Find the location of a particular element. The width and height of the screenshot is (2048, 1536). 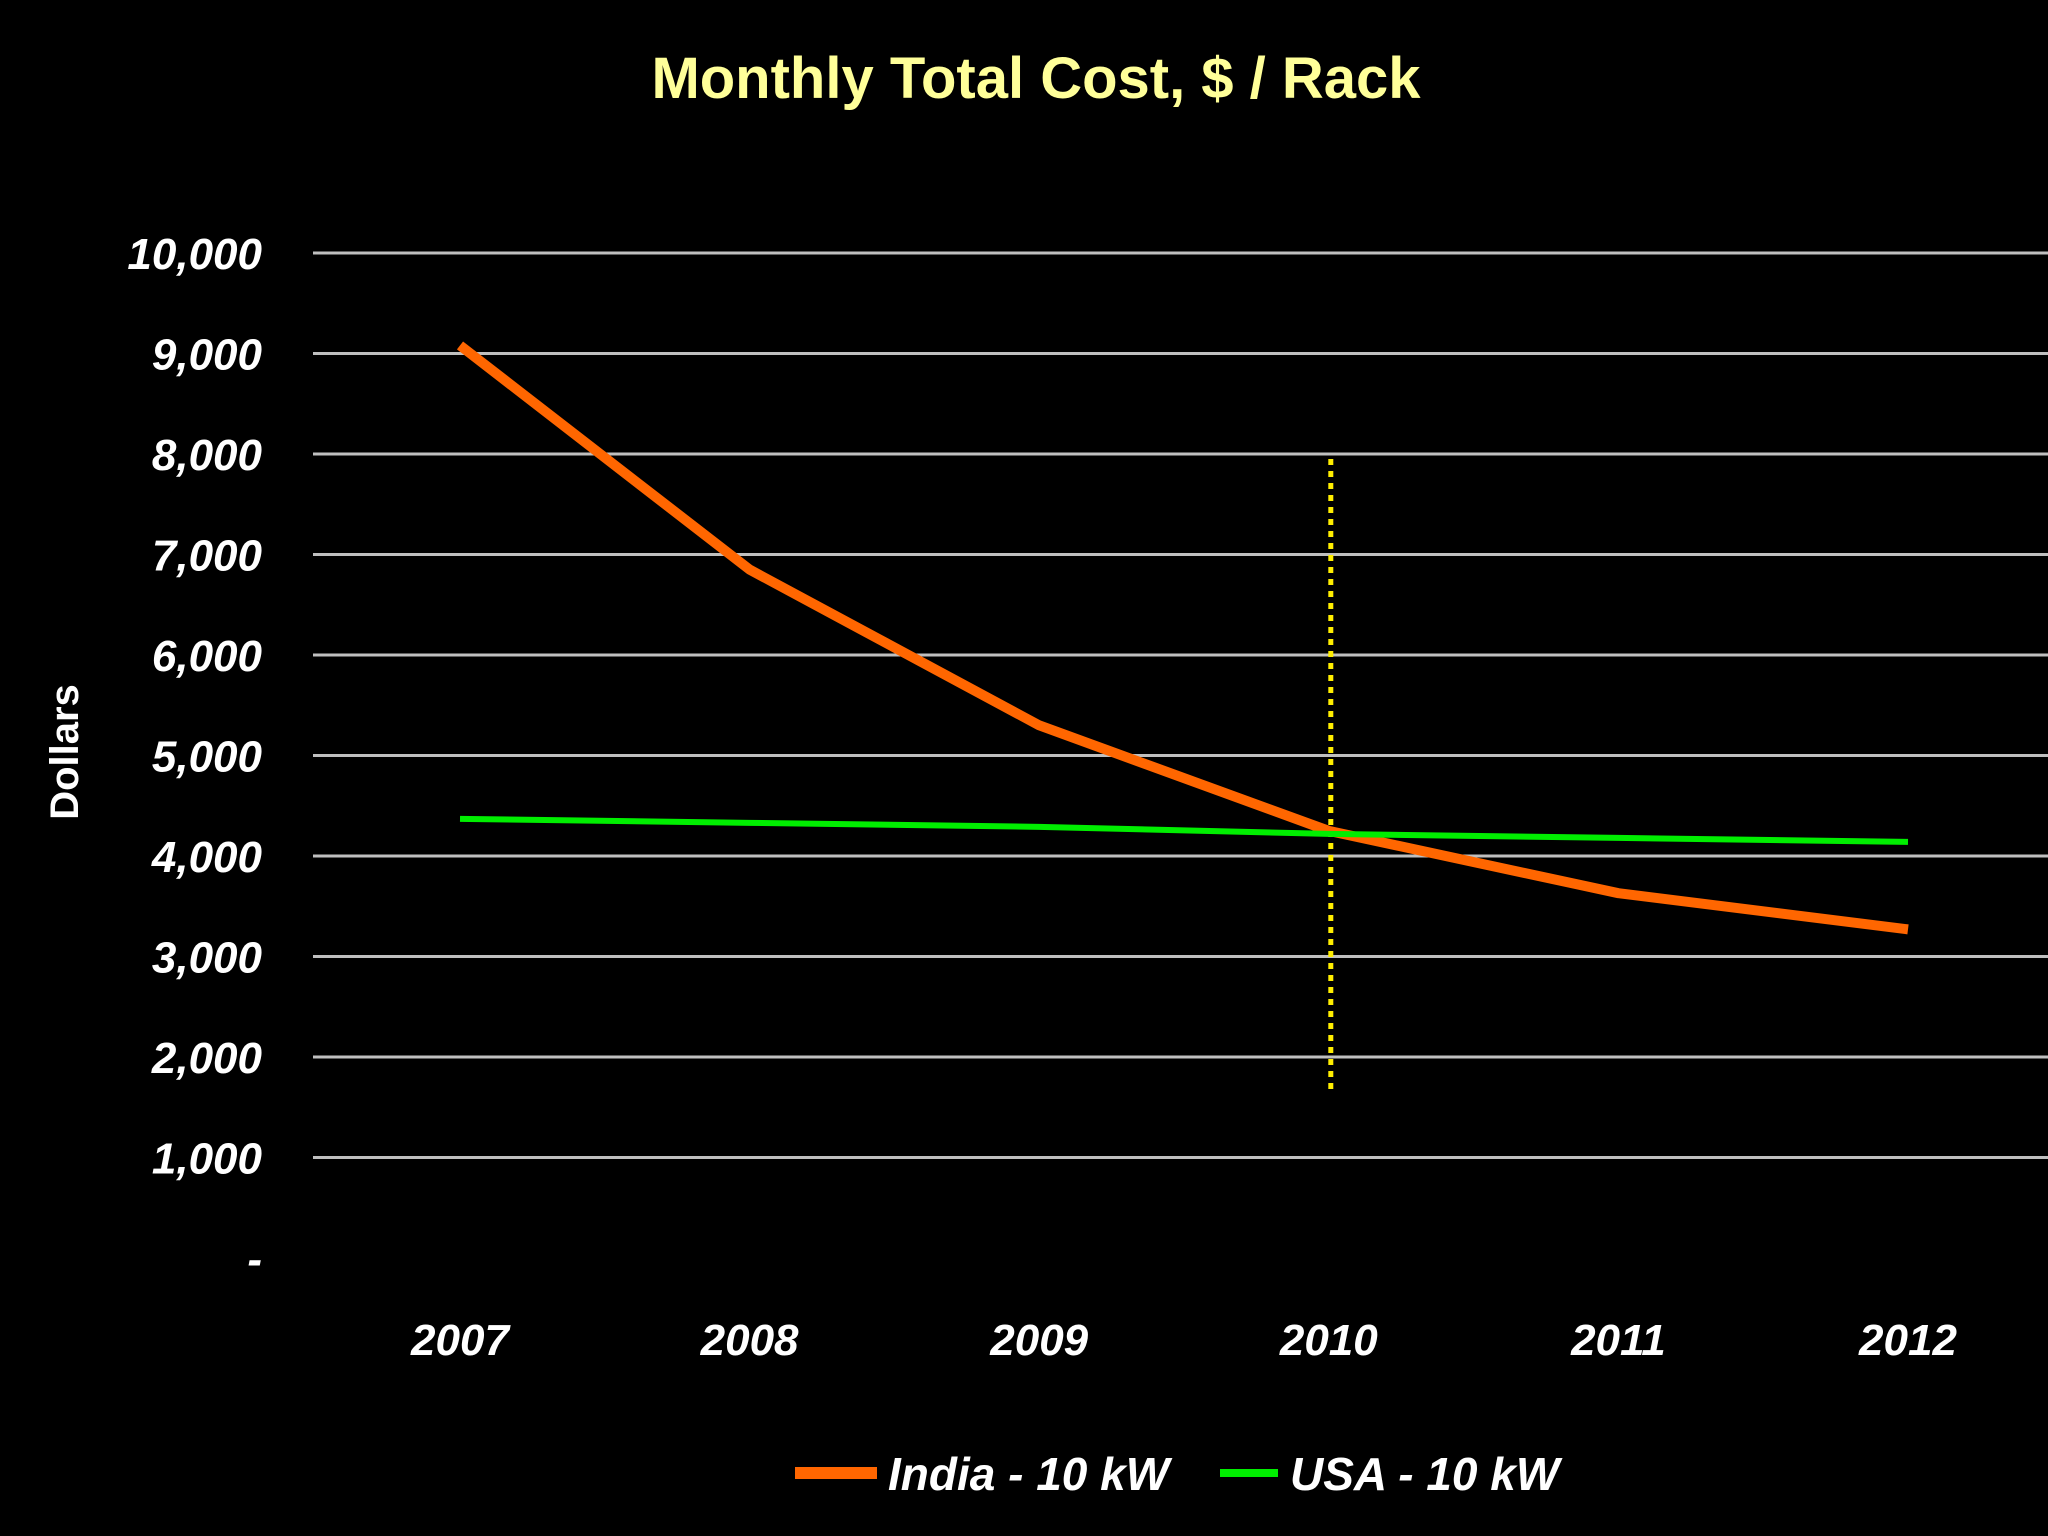

y-tick-label: - is located at coordinates (254, 1259).